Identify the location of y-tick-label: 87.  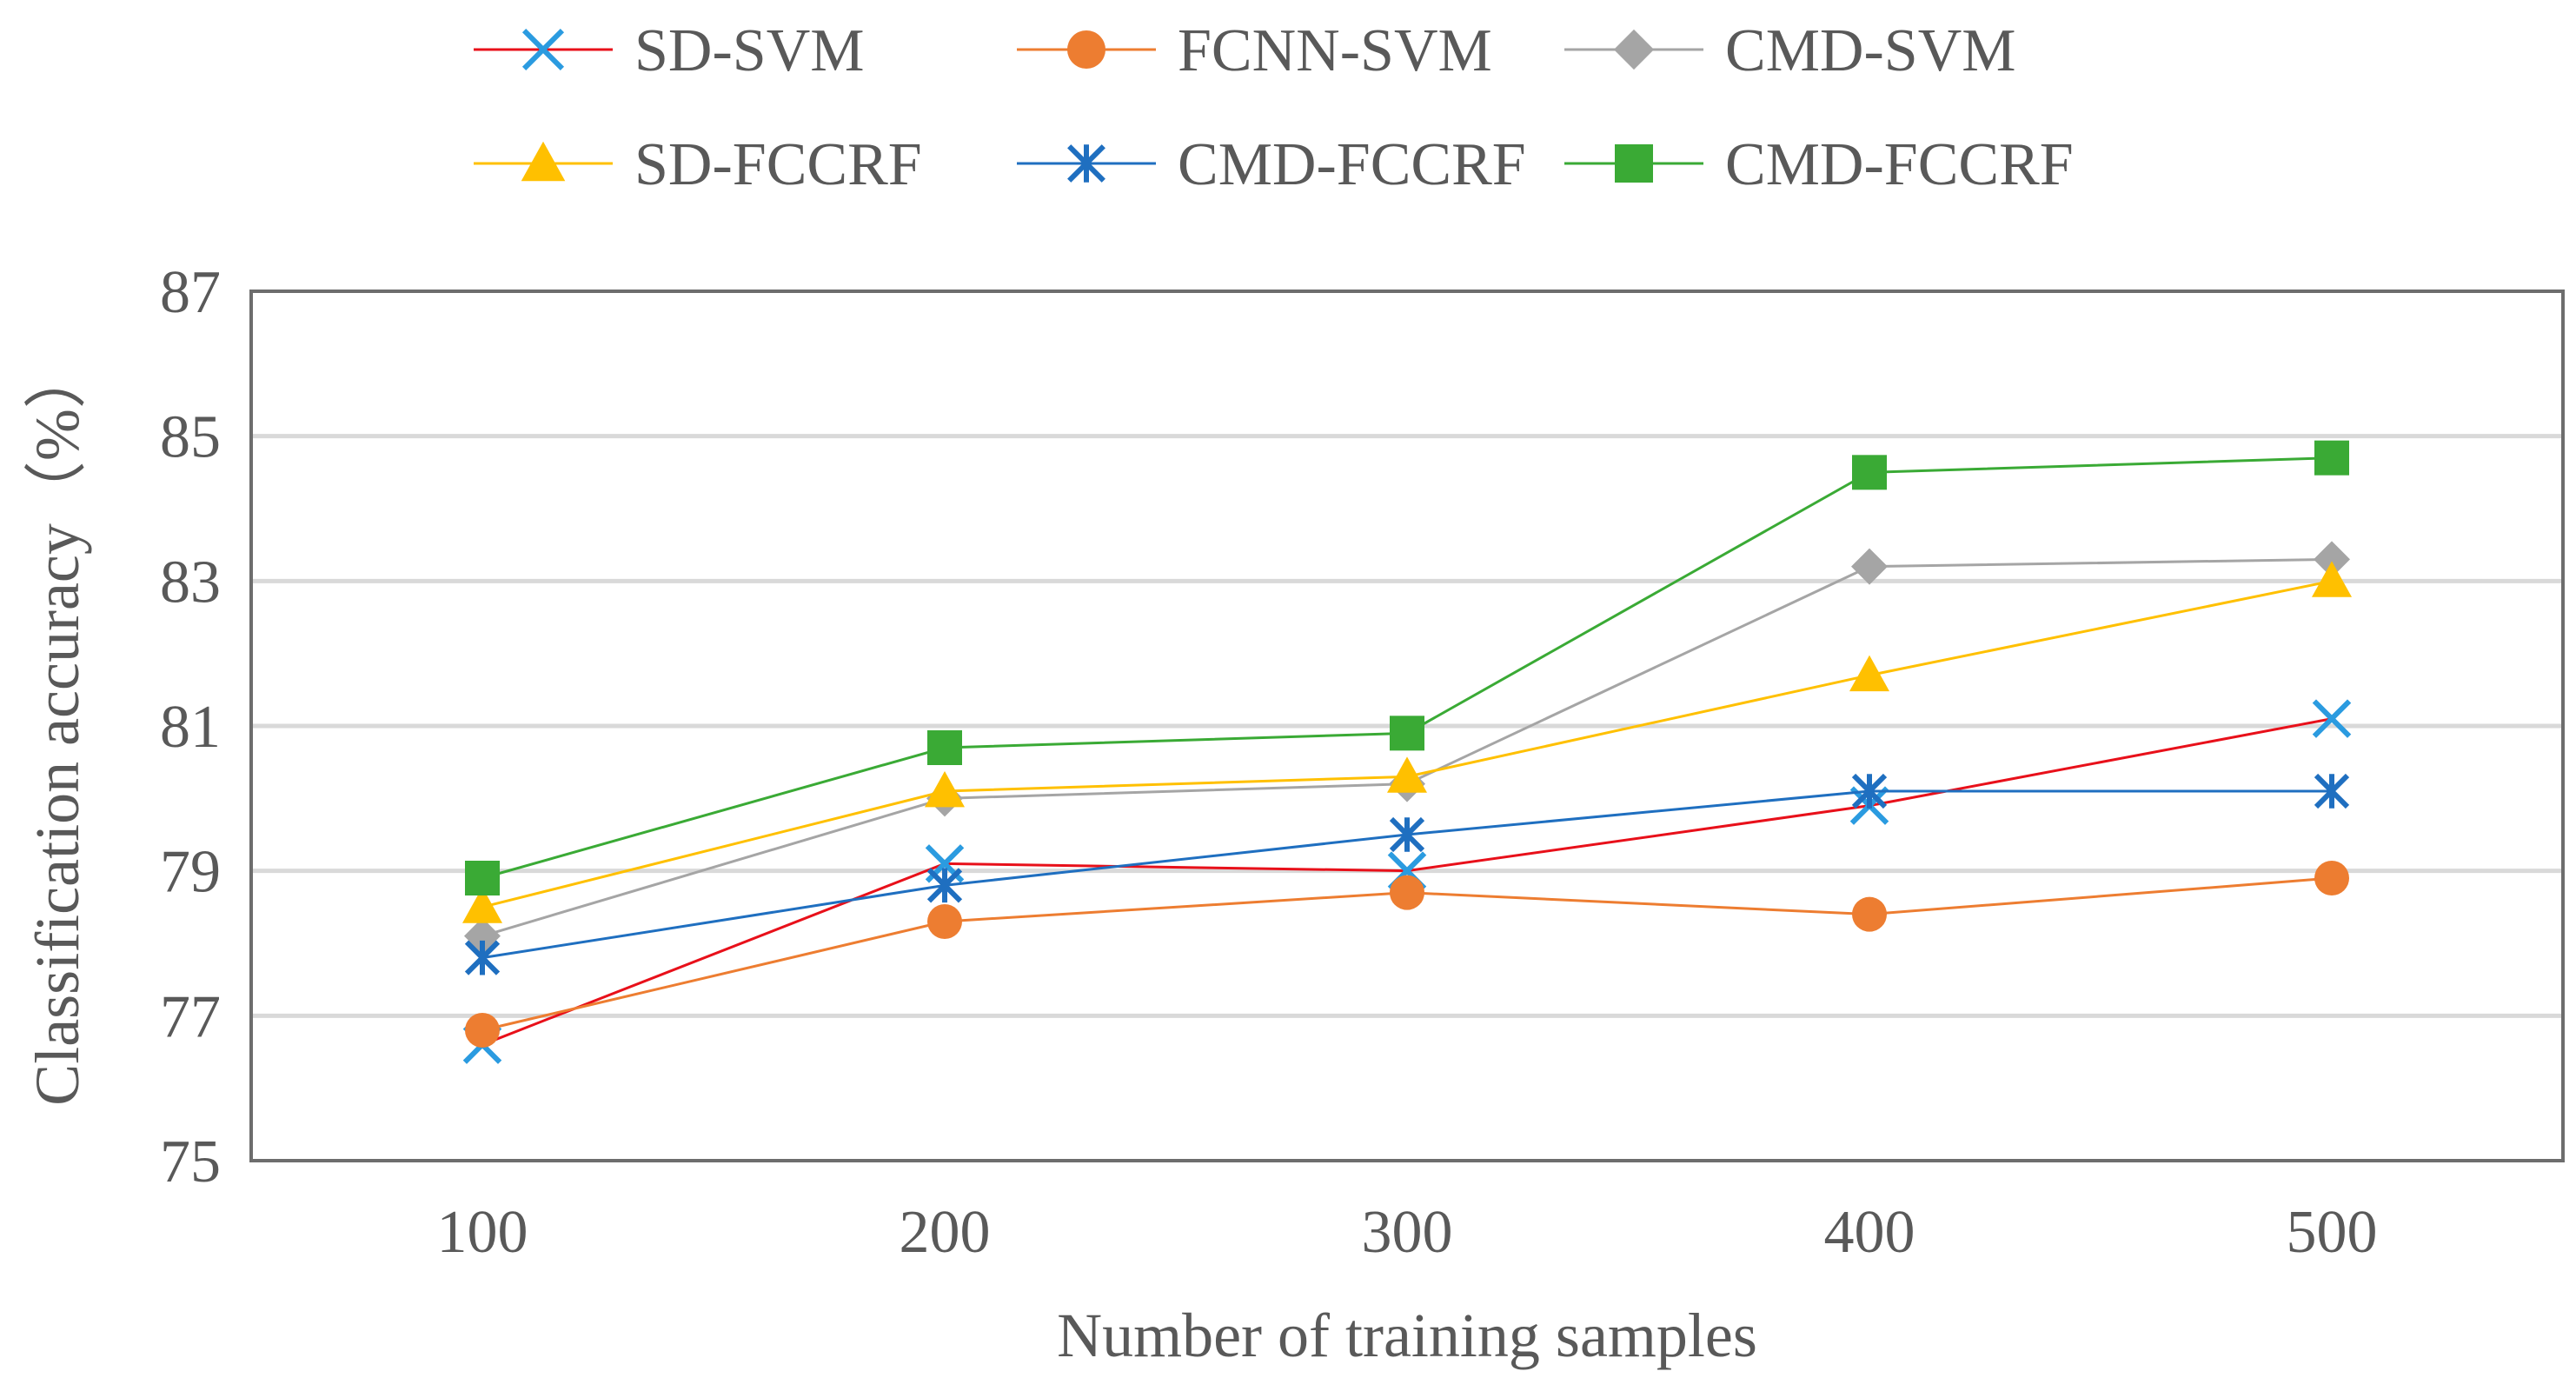
(190, 292).